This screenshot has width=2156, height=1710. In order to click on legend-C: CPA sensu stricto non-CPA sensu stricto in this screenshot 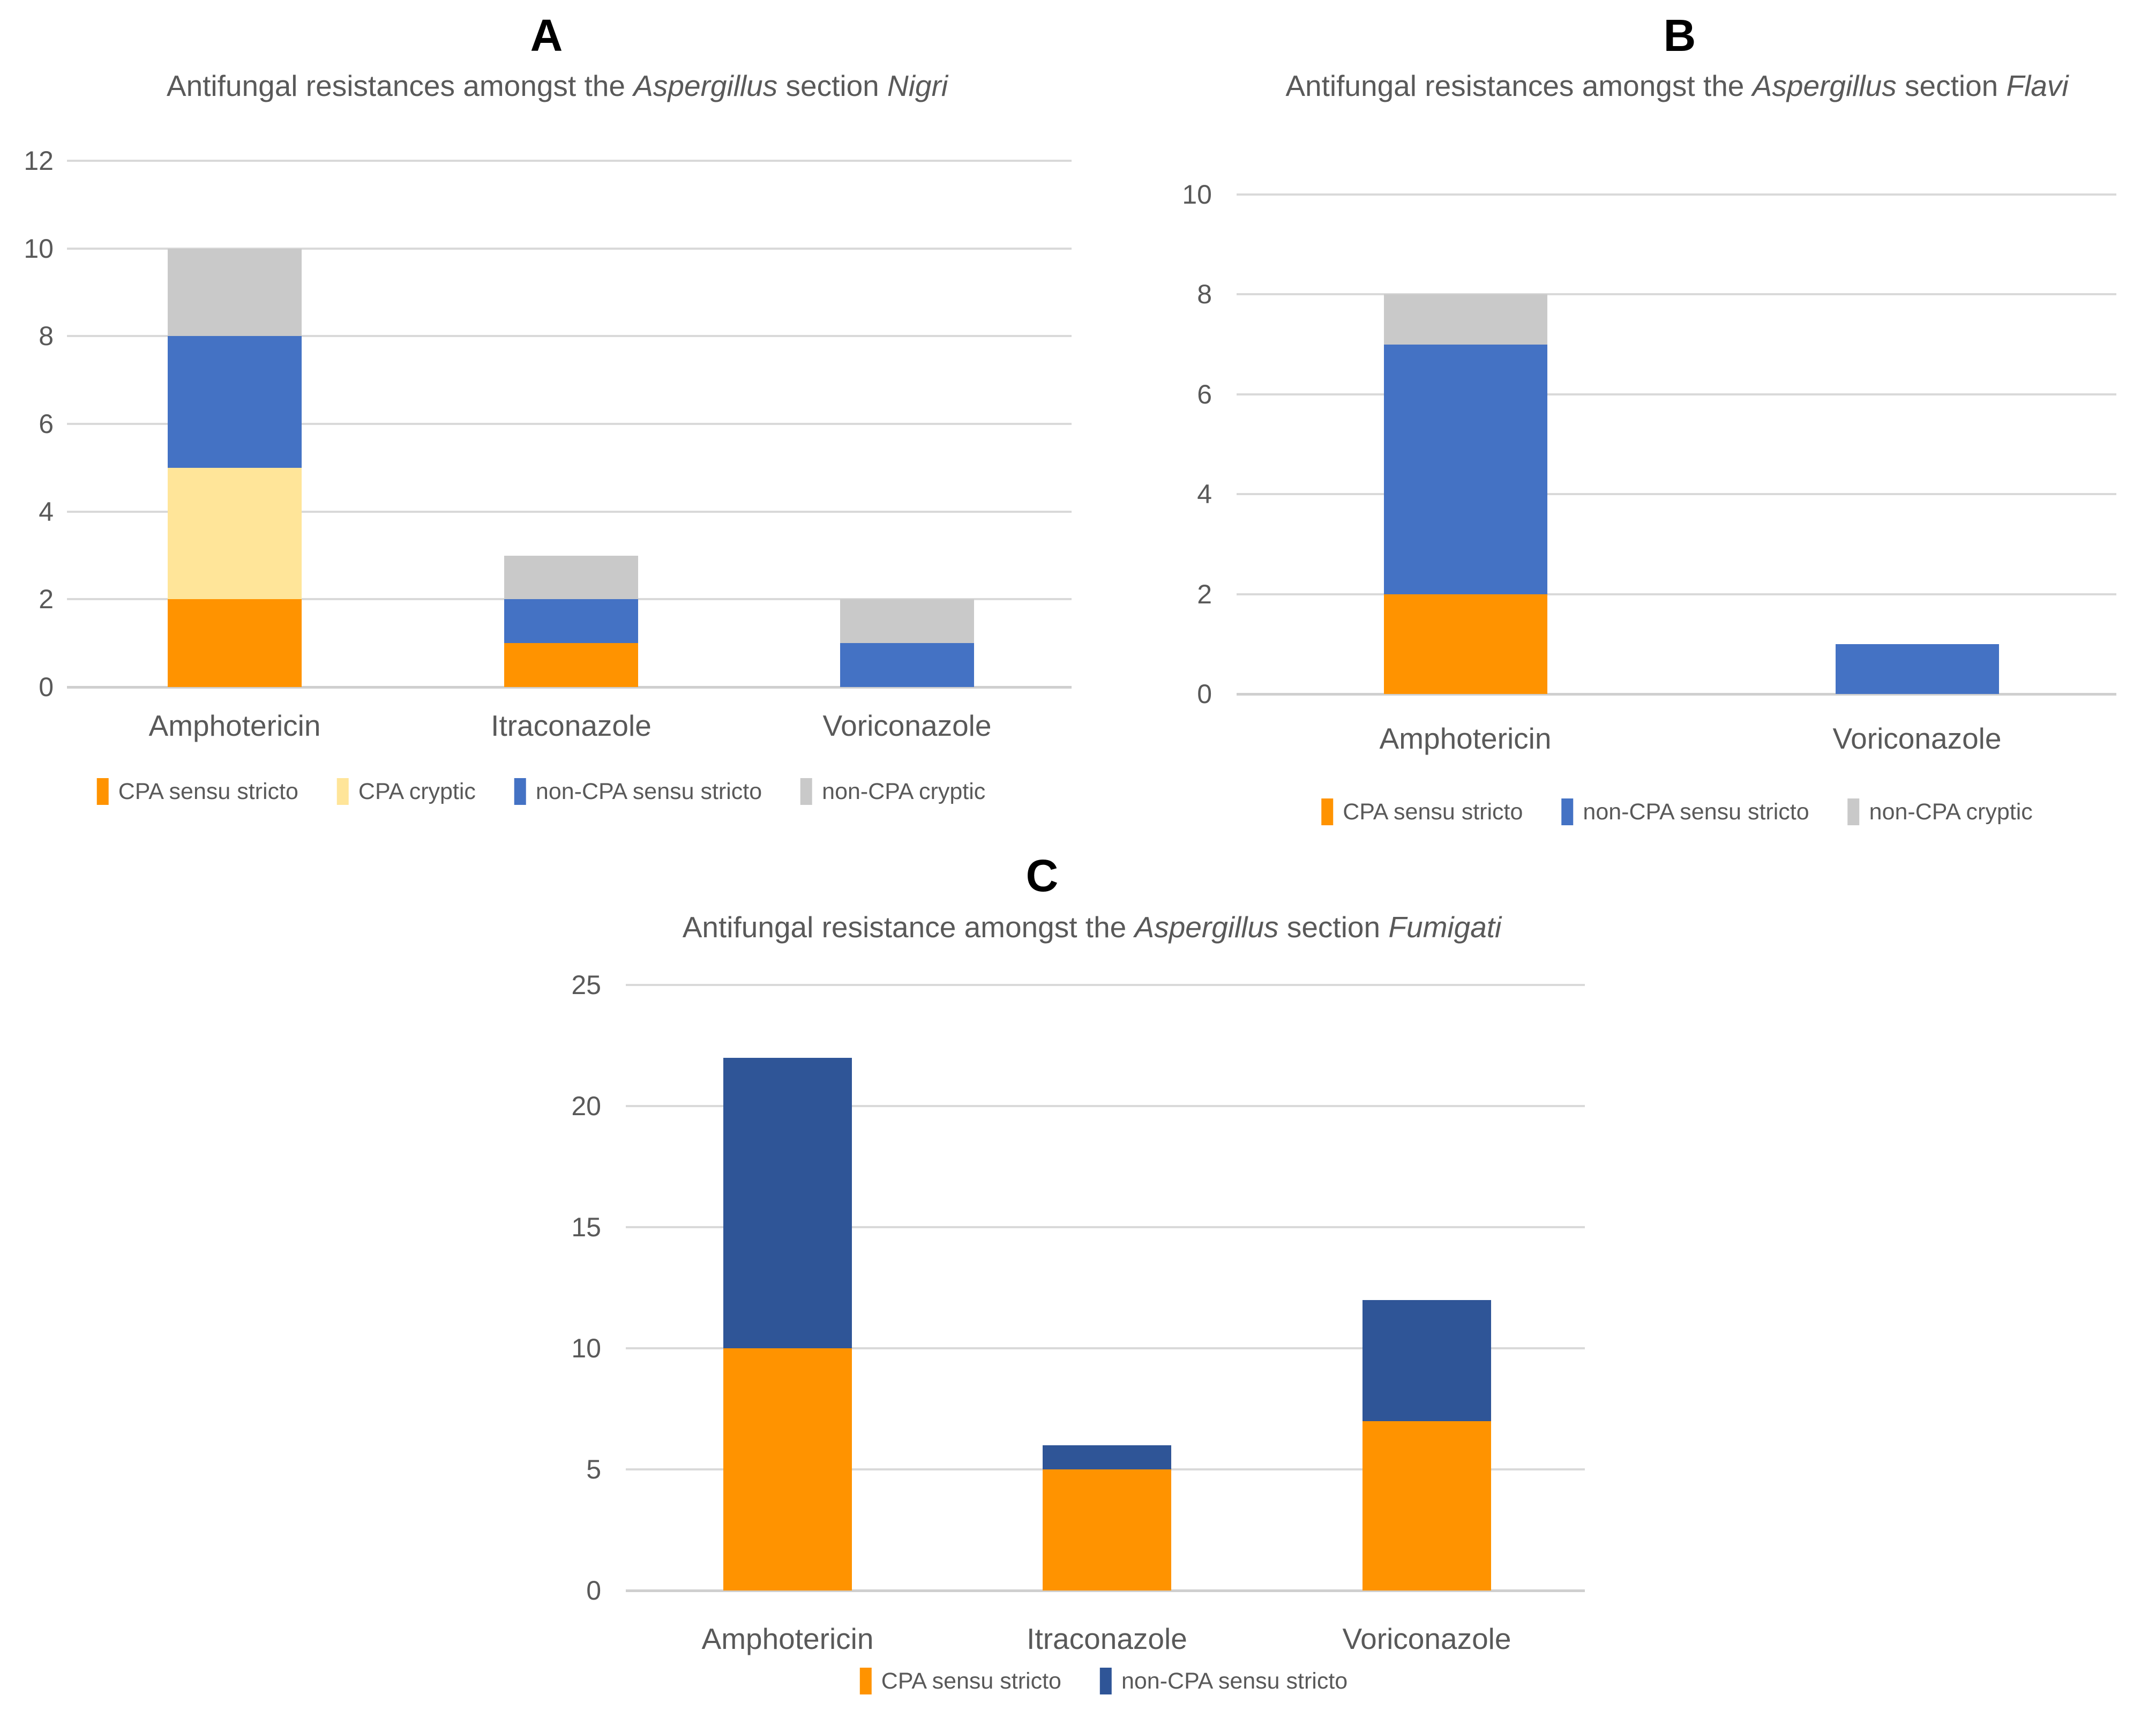, I will do `click(1103, 1681)`.